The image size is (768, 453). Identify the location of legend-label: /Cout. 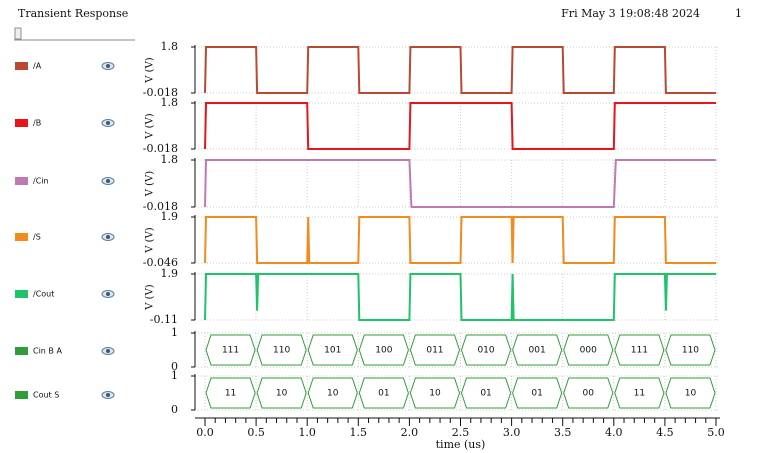
(43, 294).